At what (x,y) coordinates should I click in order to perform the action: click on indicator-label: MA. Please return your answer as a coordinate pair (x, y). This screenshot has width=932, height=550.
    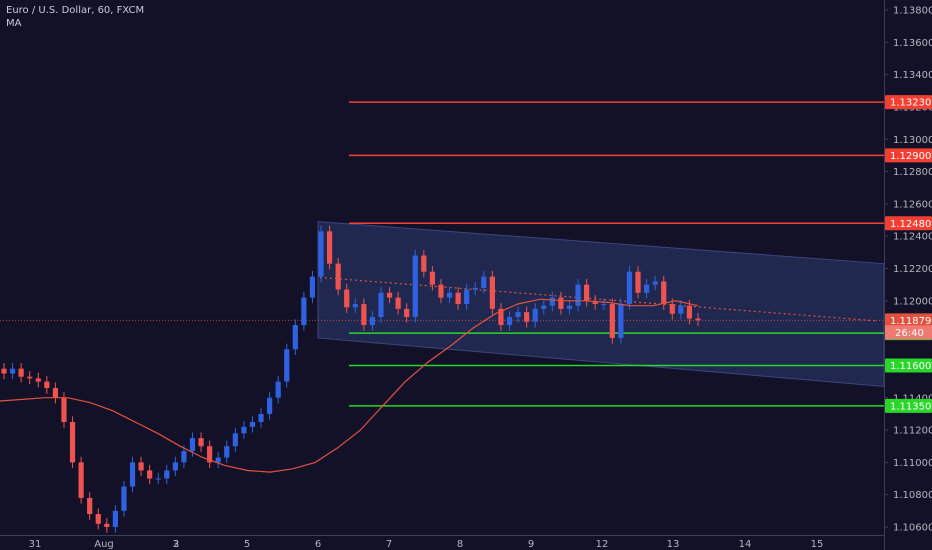
    Looking at the image, I should click on (14, 23).